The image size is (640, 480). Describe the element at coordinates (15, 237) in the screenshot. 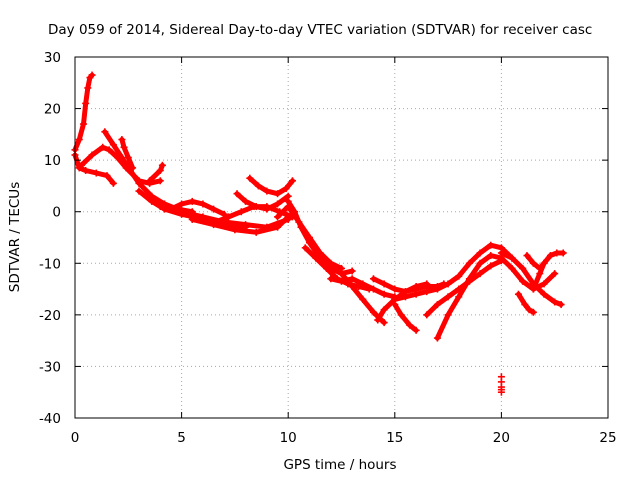

I see `y-axis-label: SDTVAR / TECUs` at that location.